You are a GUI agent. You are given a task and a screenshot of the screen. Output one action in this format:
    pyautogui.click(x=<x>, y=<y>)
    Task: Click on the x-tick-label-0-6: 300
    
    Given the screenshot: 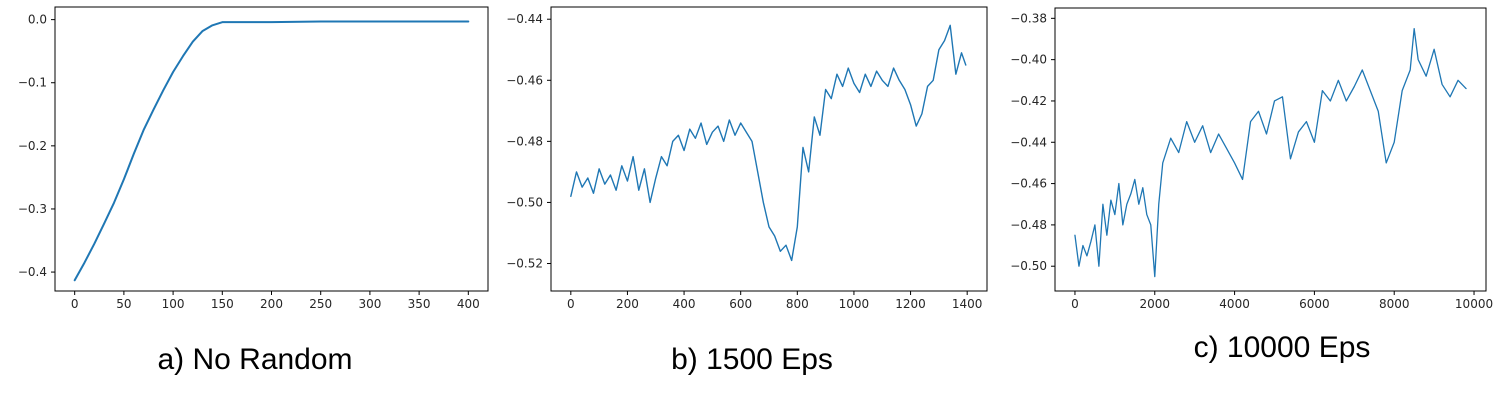 What is the action you would take?
    pyautogui.click(x=369, y=304)
    